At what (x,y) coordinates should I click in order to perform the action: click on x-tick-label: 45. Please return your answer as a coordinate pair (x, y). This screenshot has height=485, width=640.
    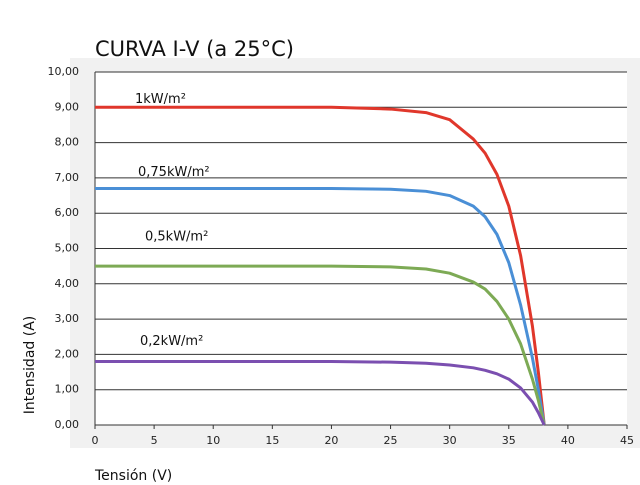
    Looking at the image, I should click on (627, 440).